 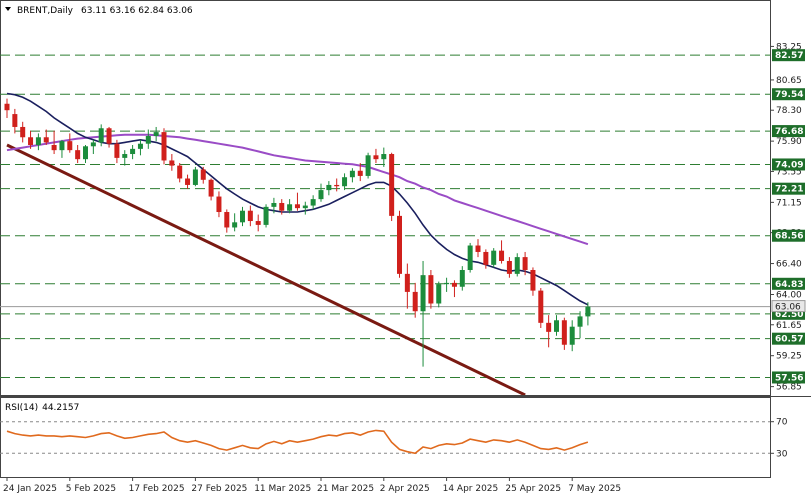 I want to click on collapse-triangle-icon, so click(x=8, y=9).